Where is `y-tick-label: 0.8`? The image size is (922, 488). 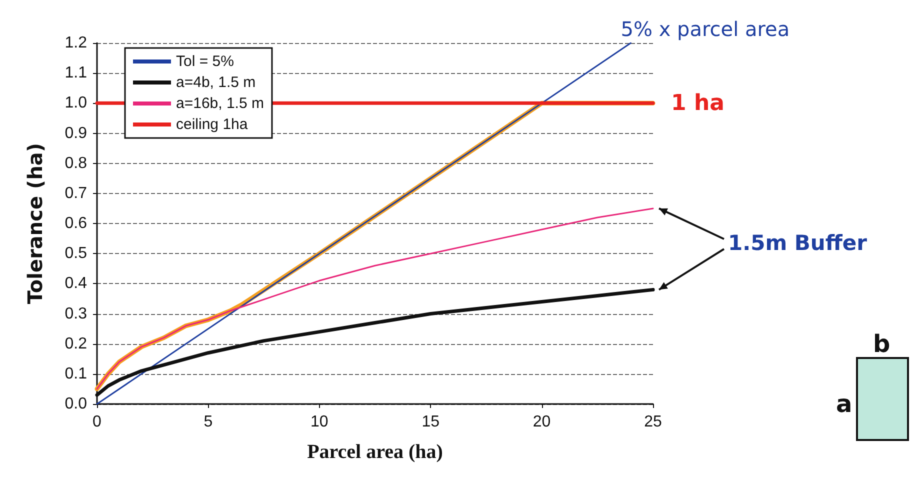 y-tick-label: 0.8 is located at coordinates (76, 163).